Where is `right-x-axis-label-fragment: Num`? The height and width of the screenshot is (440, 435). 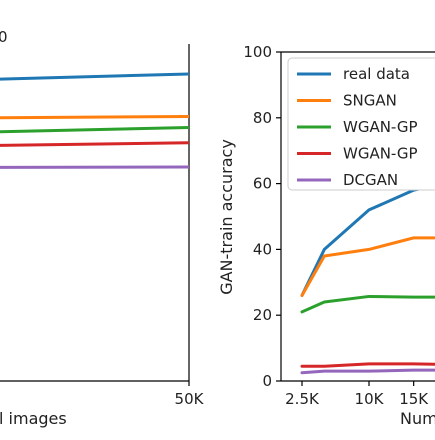 right-x-axis-label-fragment: Num is located at coordinates (417, 418).